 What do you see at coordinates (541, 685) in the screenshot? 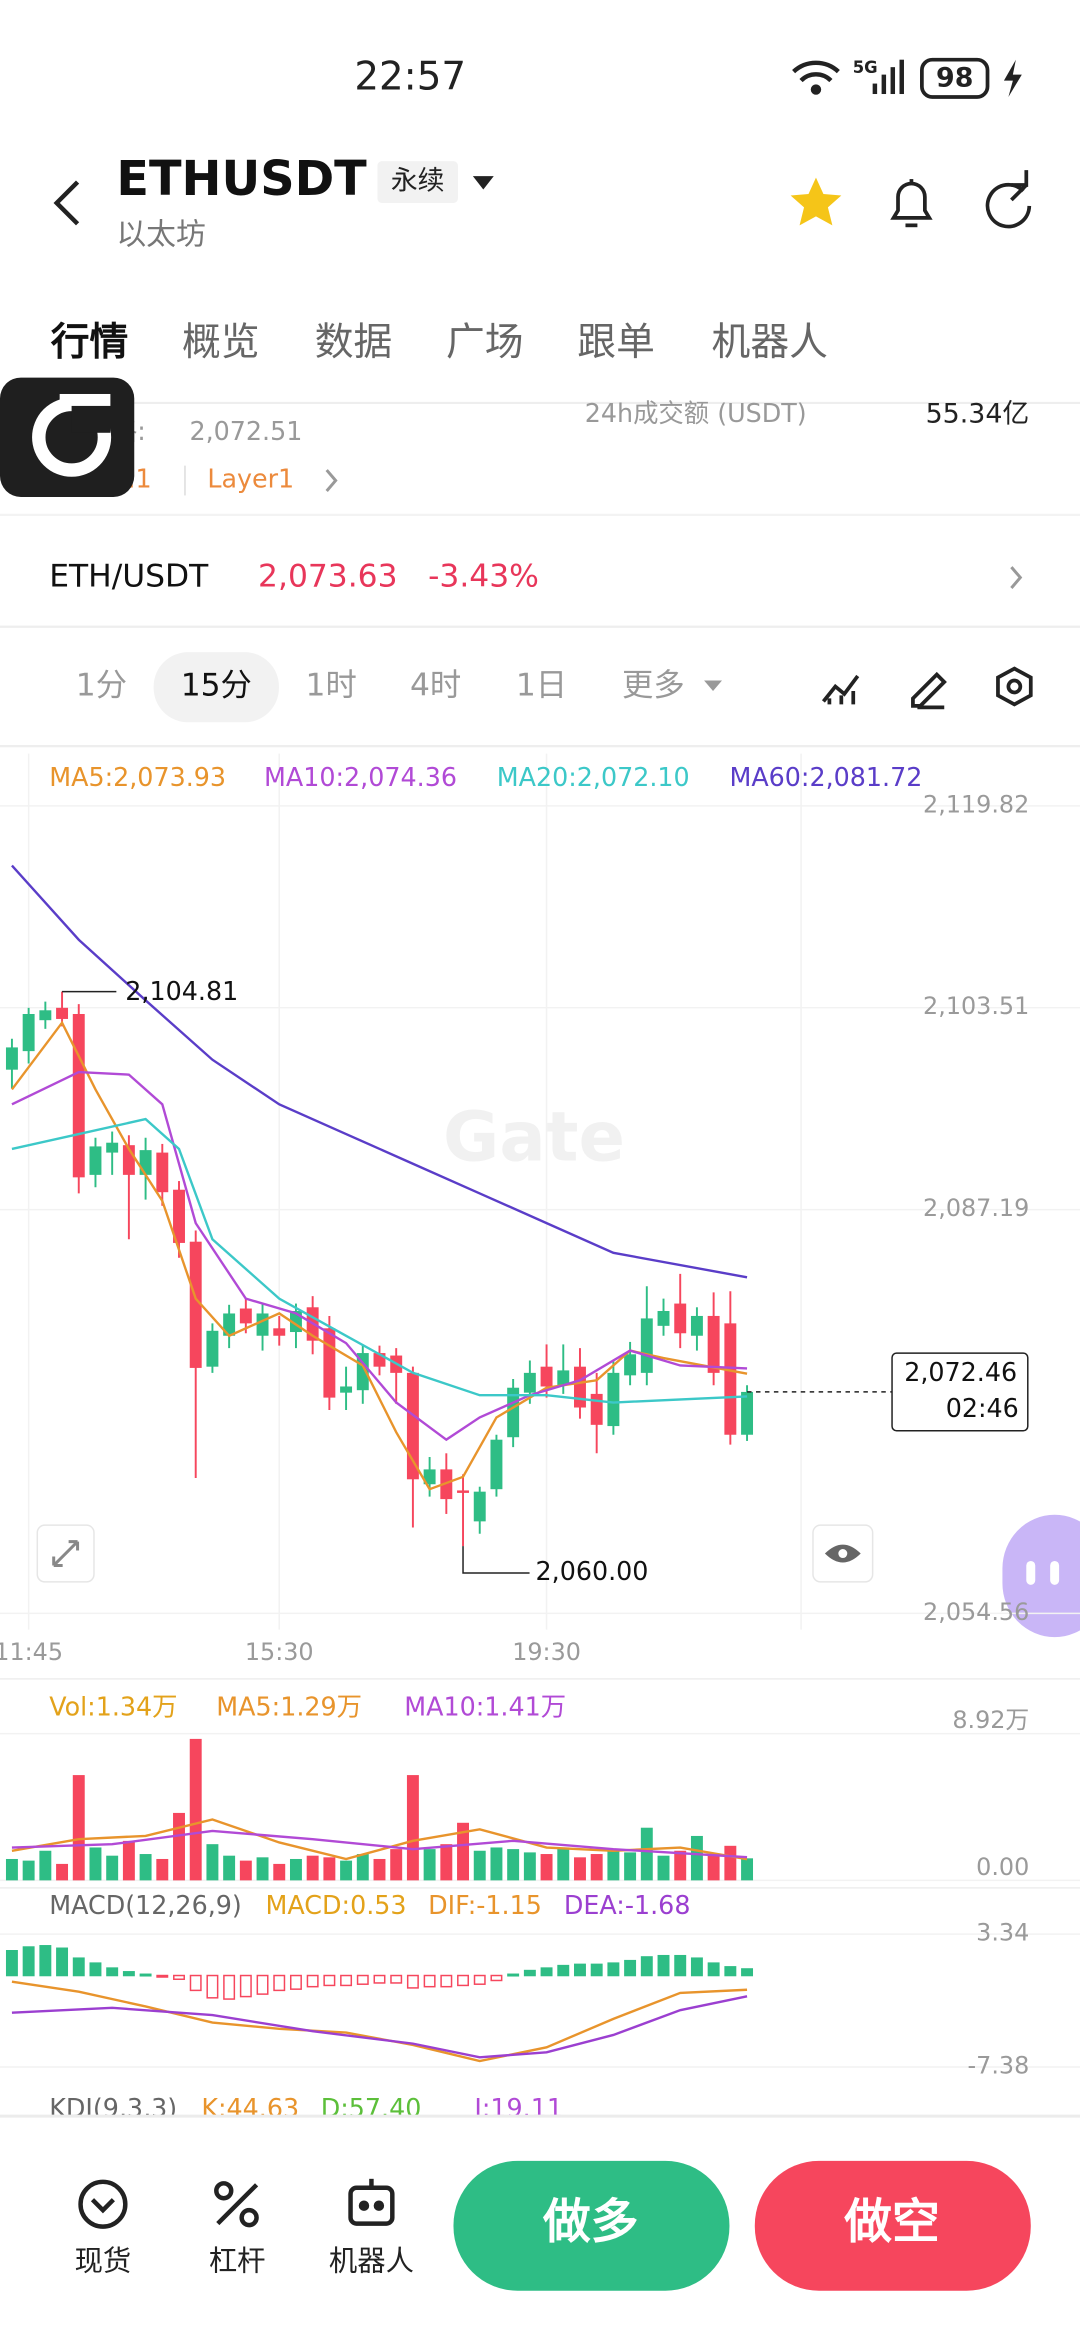
I see `interval: 1日` at bounding box center [541, 685].